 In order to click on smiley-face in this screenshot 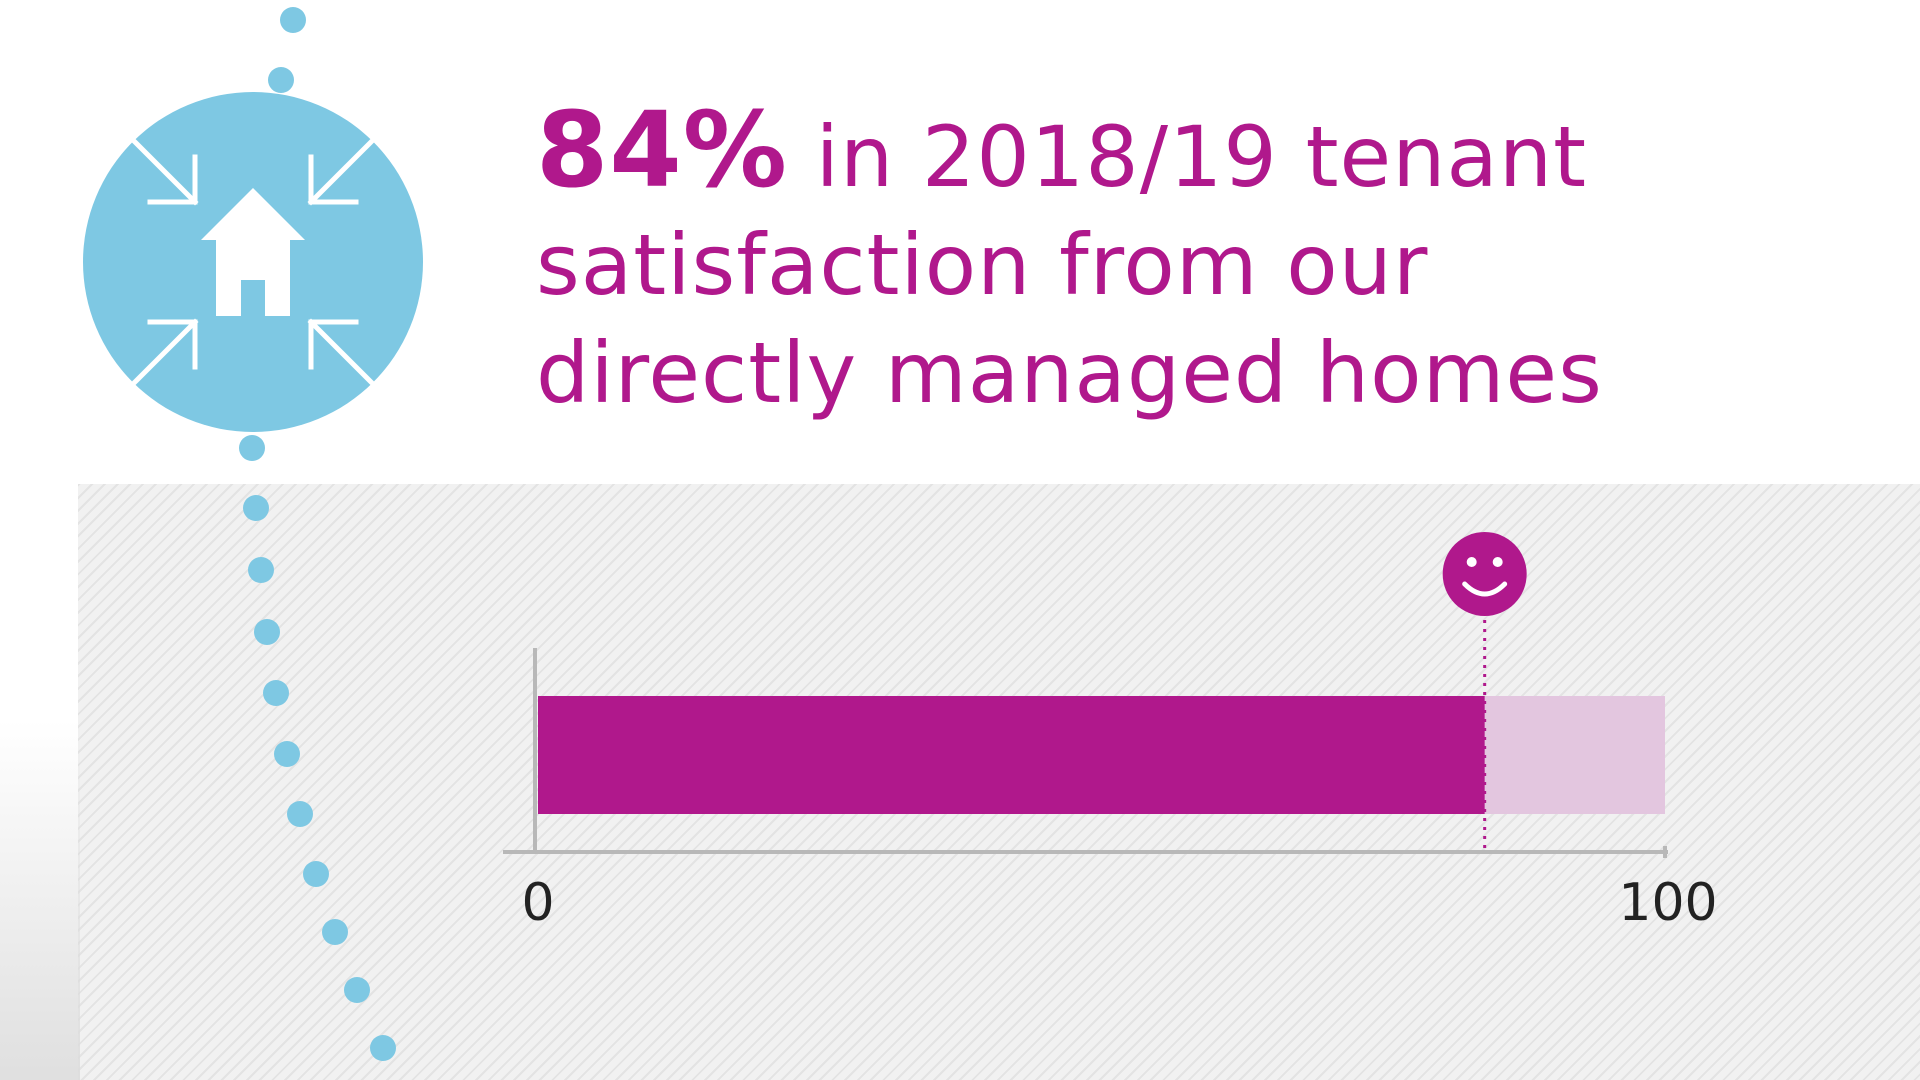, I will do `click(1484, 574)`.